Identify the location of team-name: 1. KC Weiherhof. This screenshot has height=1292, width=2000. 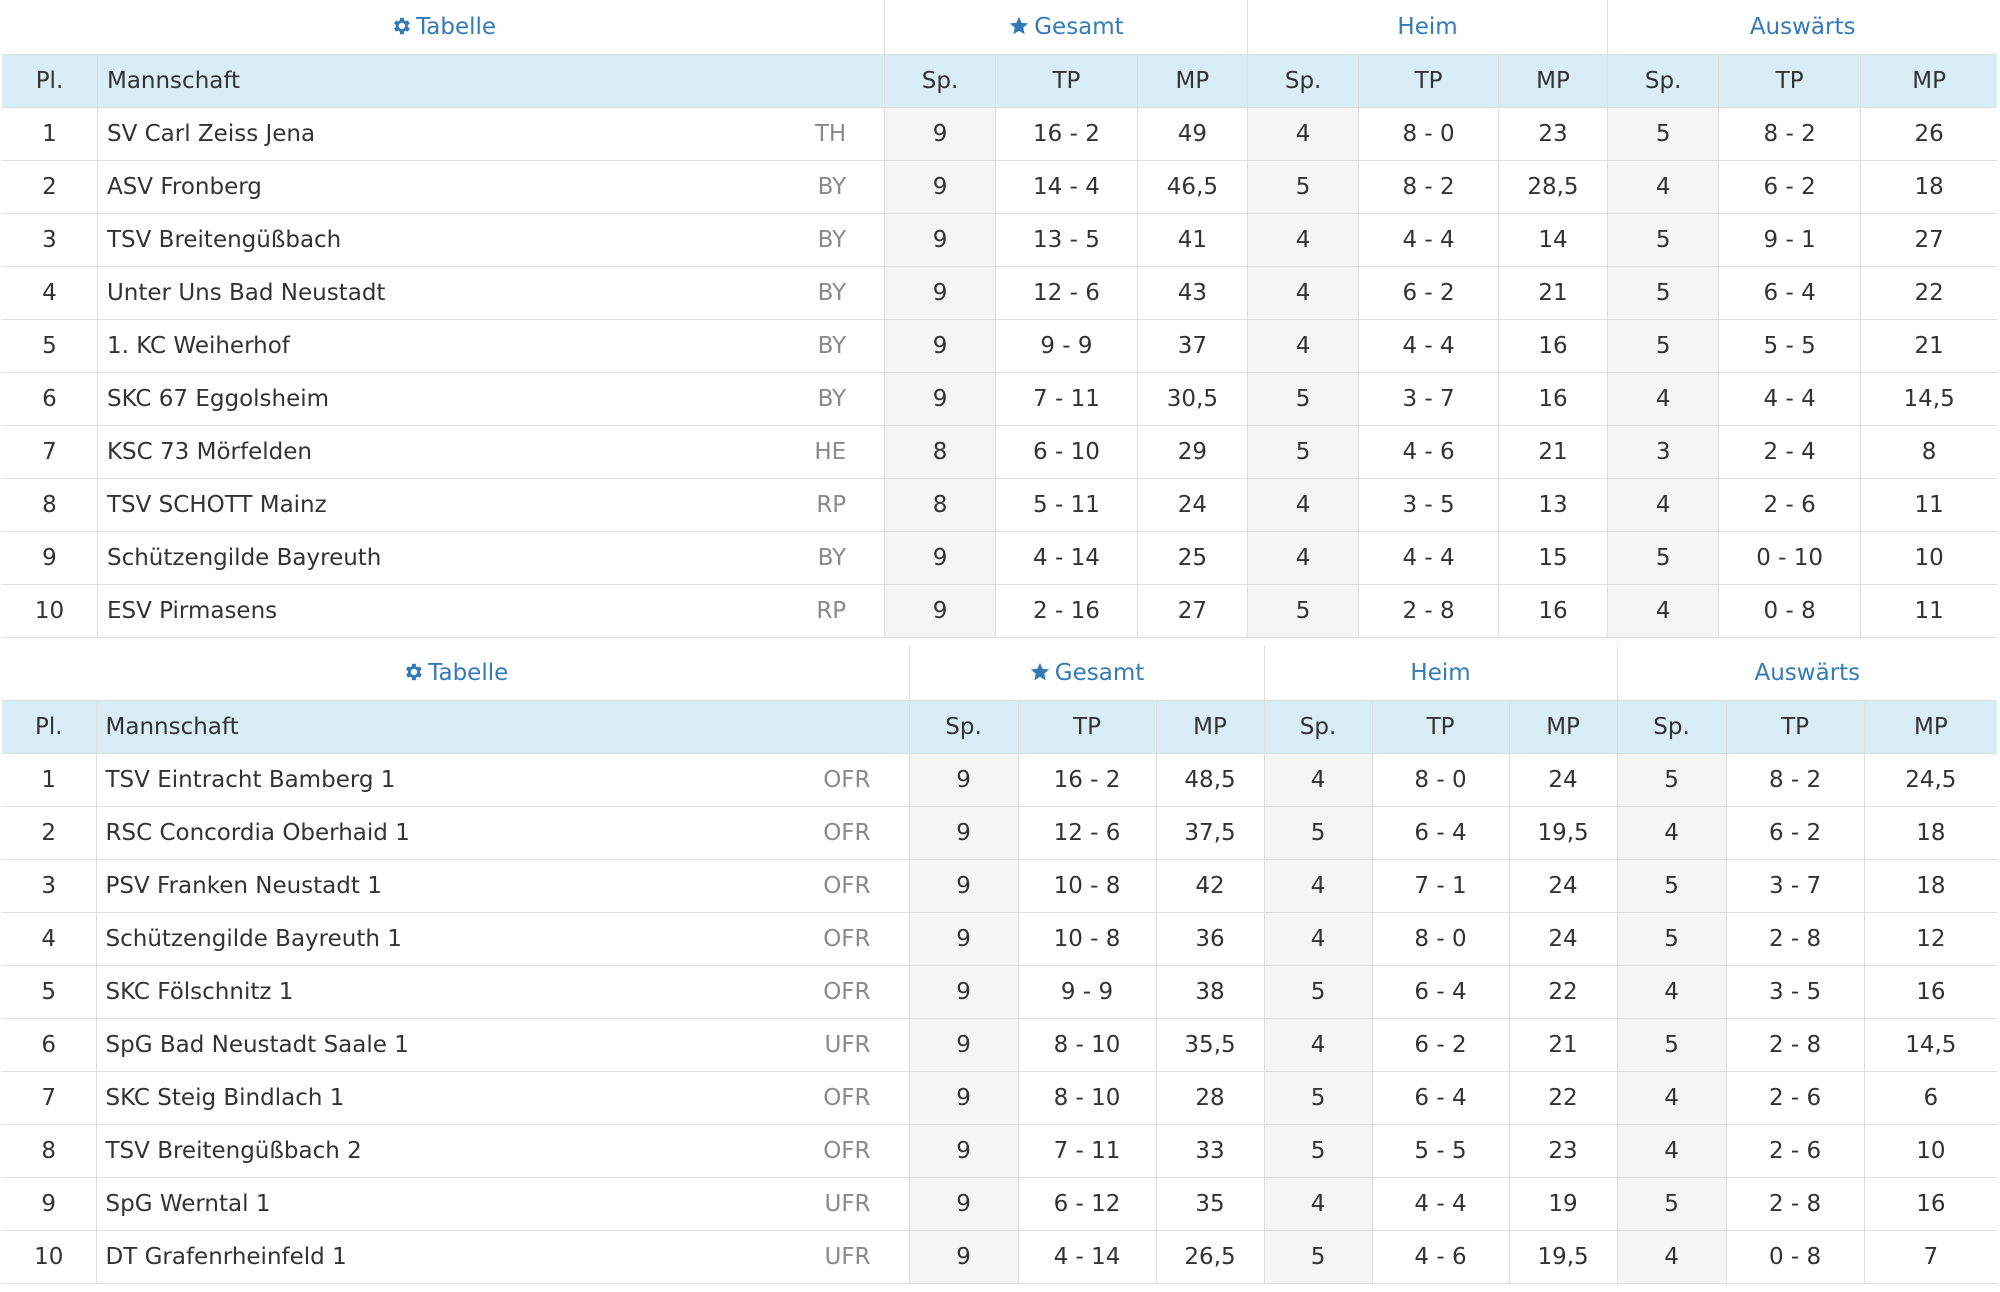
(445, 346).